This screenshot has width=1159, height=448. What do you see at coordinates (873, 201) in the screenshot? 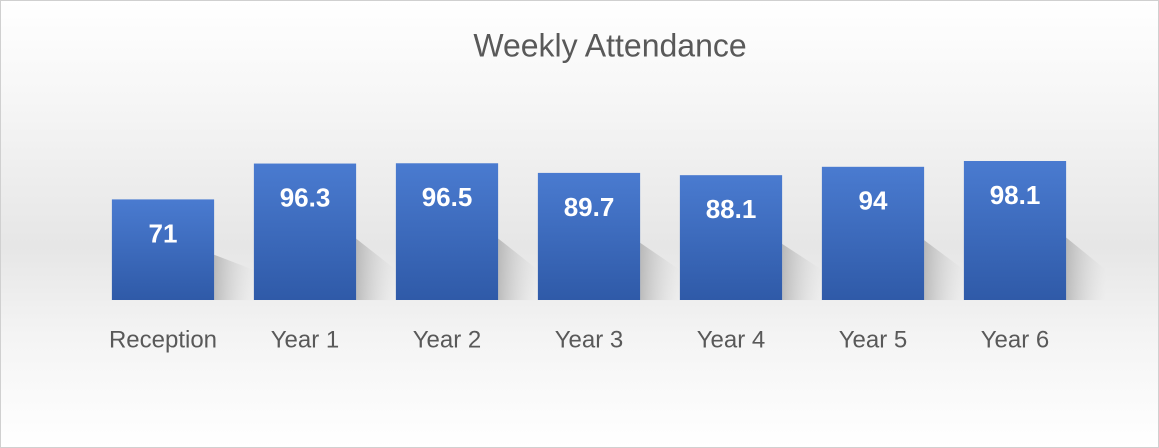
I see `data-label: 94` at bounding box center [873, 201].